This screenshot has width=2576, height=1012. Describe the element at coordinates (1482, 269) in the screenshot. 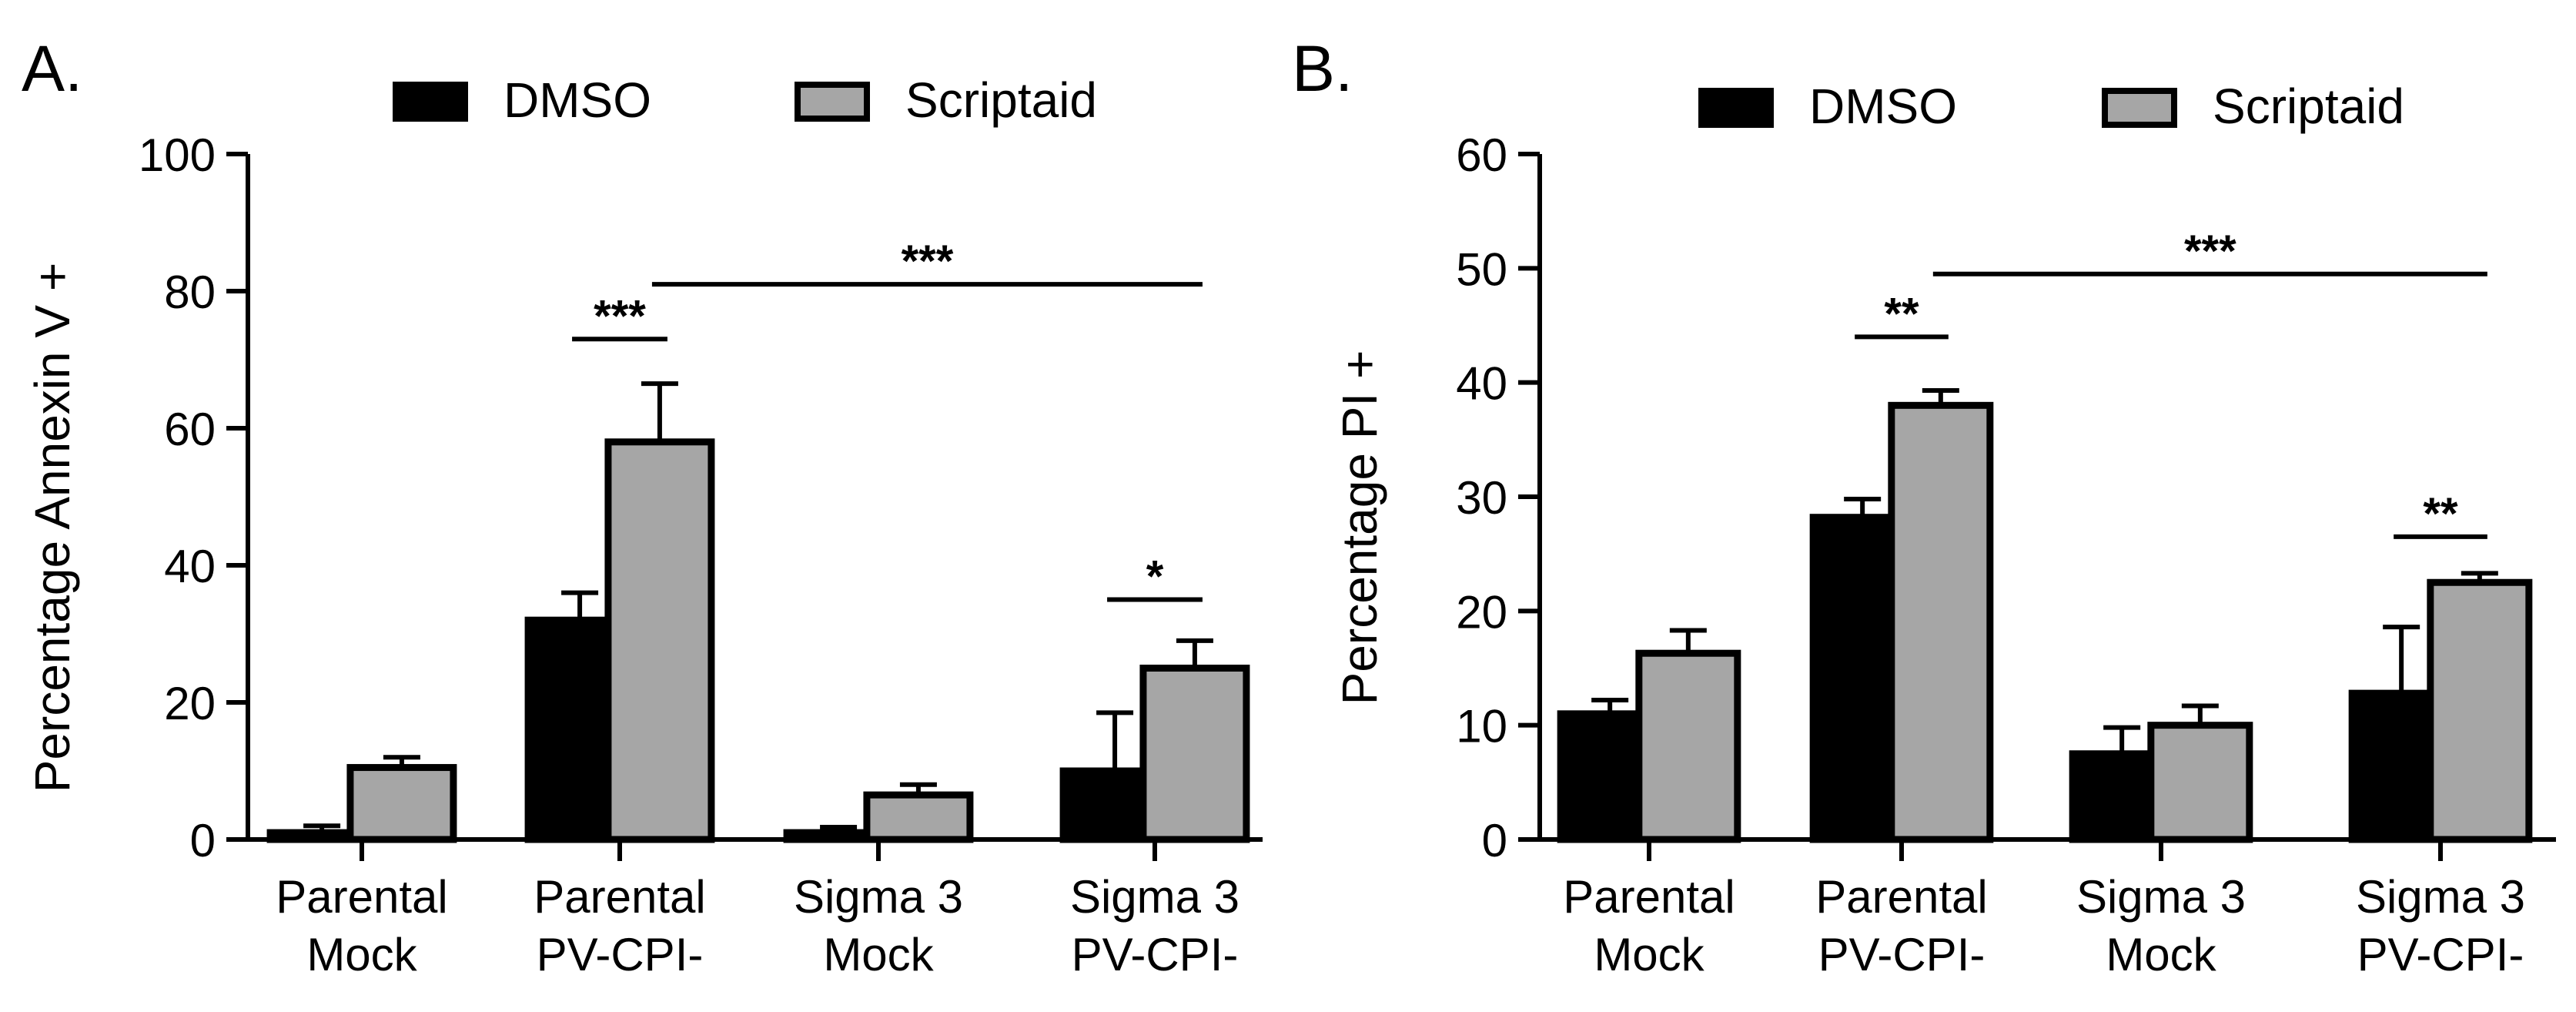

I see `y-tick-label: 50` at that location.